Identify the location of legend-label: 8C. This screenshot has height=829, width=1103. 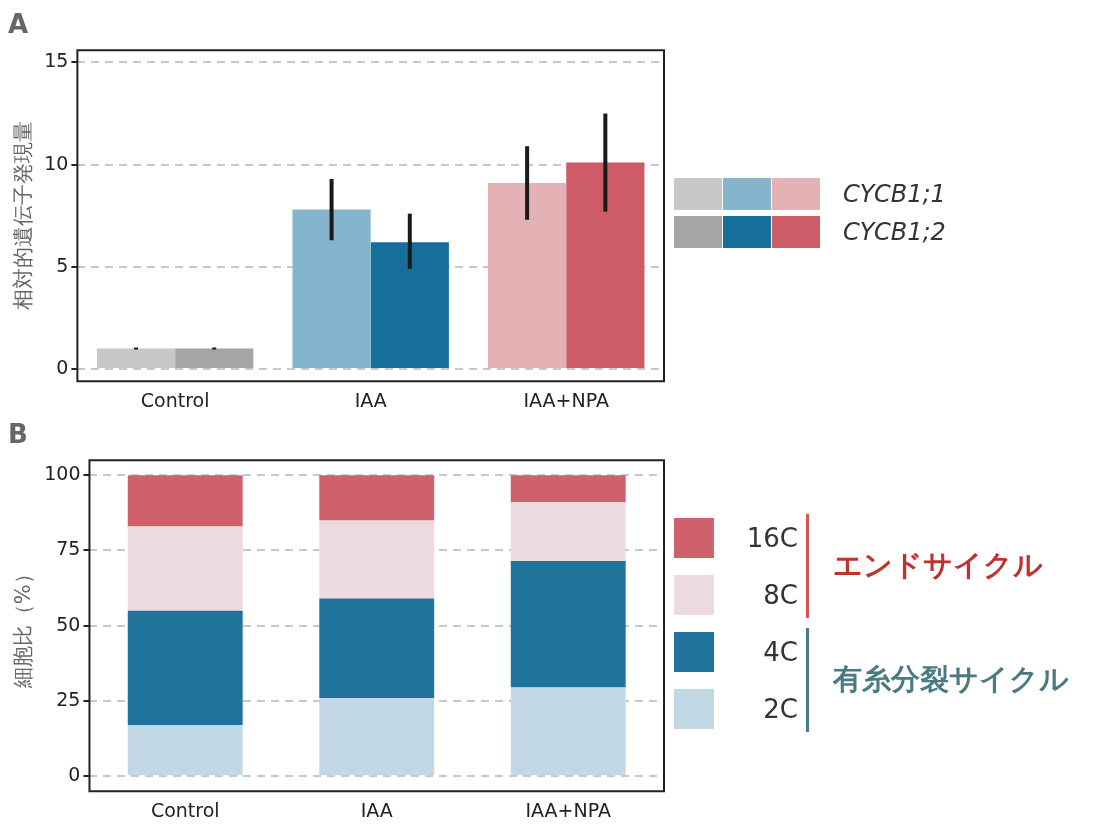
(780, 594).